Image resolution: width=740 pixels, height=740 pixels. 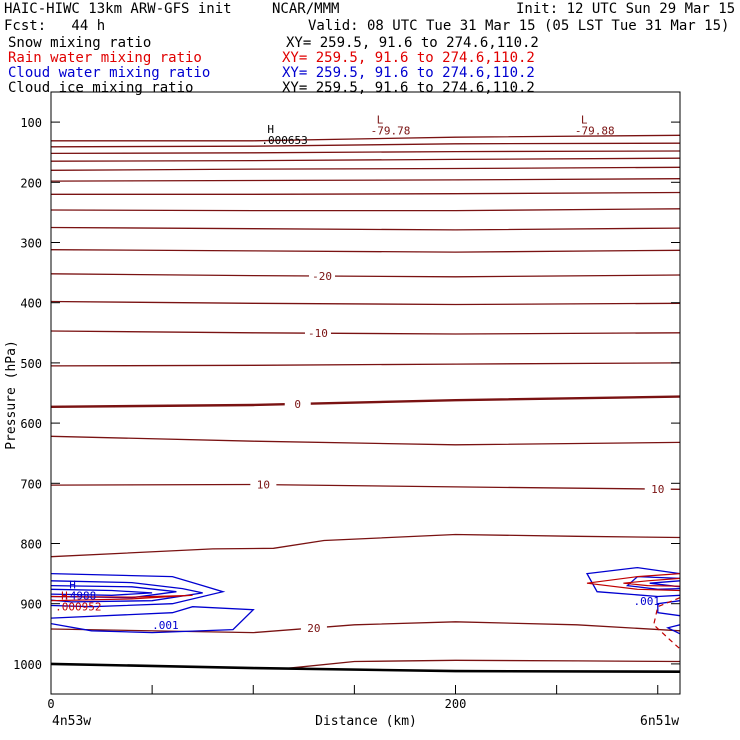 I want to click on temperature-contour-label: -20, so click(x=322, y=276).